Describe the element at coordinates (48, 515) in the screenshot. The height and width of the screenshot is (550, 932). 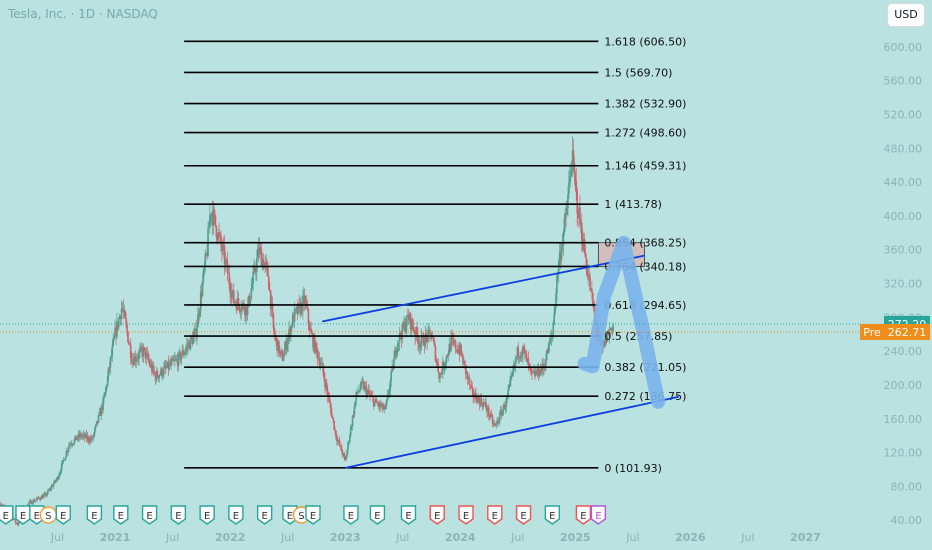
I see `earnings-event-icon: S` at that location.